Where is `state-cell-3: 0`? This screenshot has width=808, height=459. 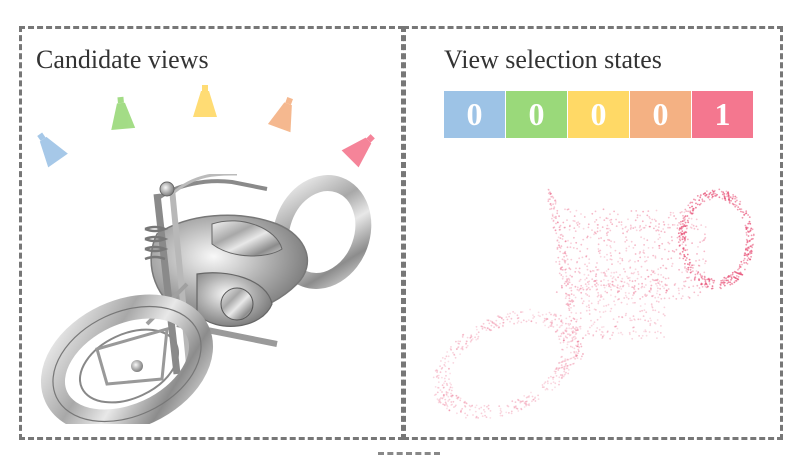
state-cell-3: 0 is located at coordinates (599, 114).